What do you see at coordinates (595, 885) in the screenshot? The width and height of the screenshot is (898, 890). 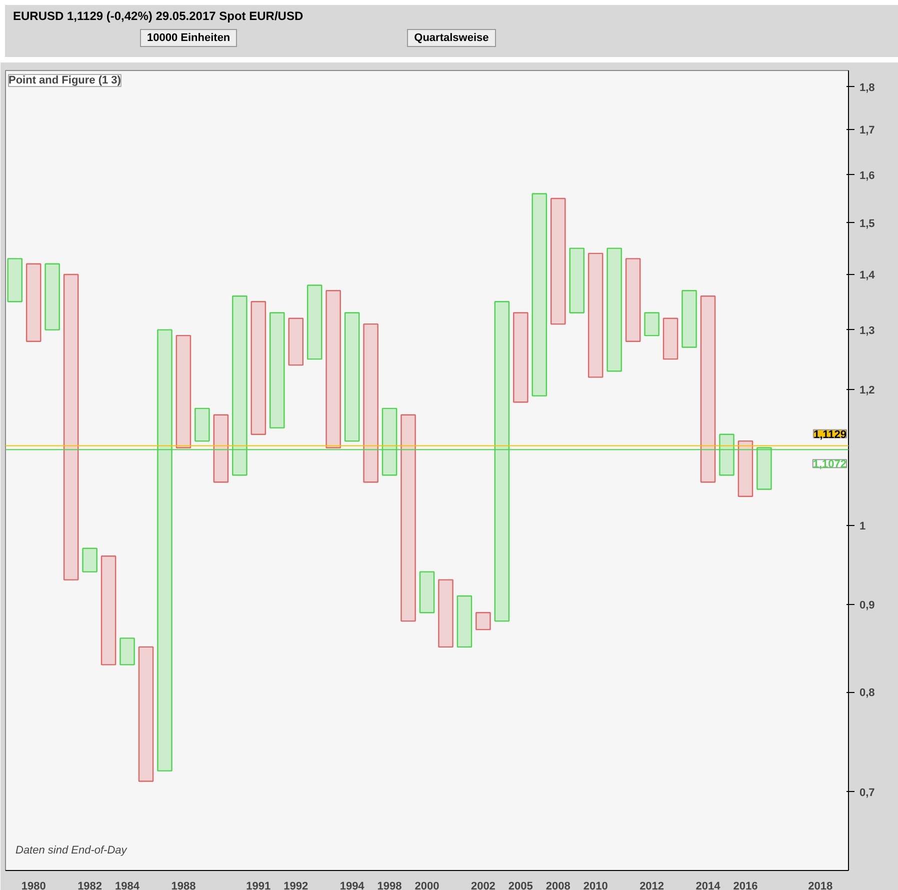 I see `x-tick-label: 2010` at bounding box center [595, 885].